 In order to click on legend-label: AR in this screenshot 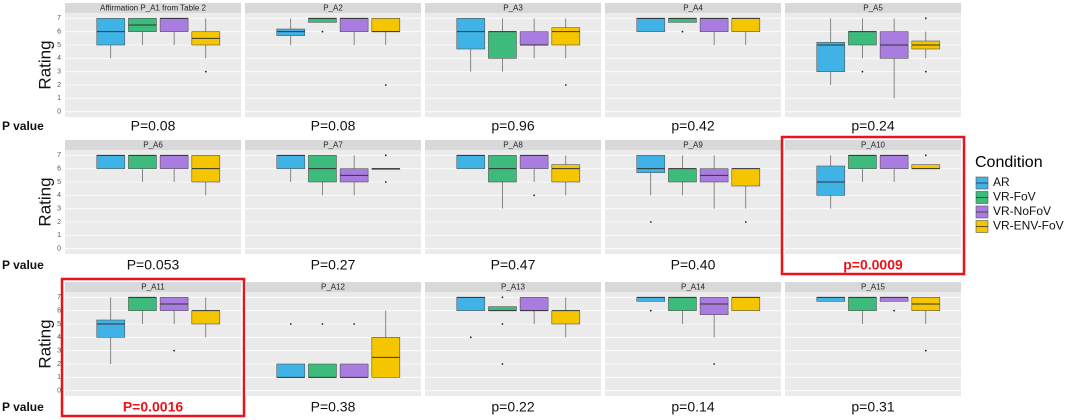, I will do `click(1001, 182)`.